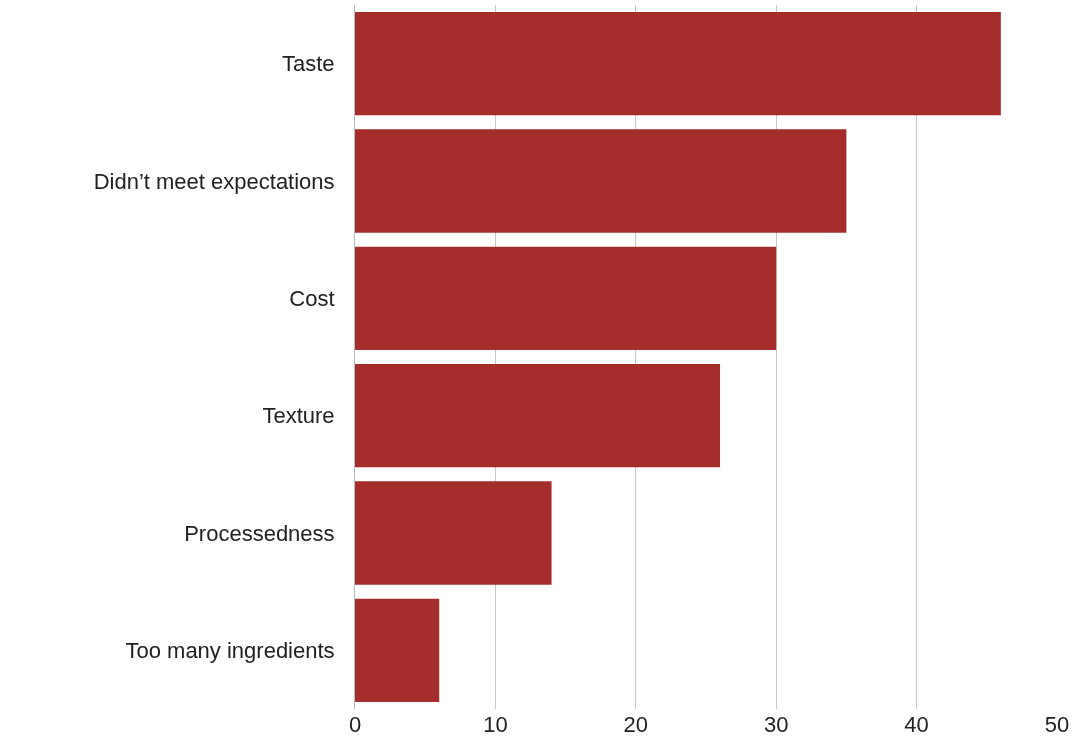  I want to click on x-tick-label: 50, so click(1057, 724).